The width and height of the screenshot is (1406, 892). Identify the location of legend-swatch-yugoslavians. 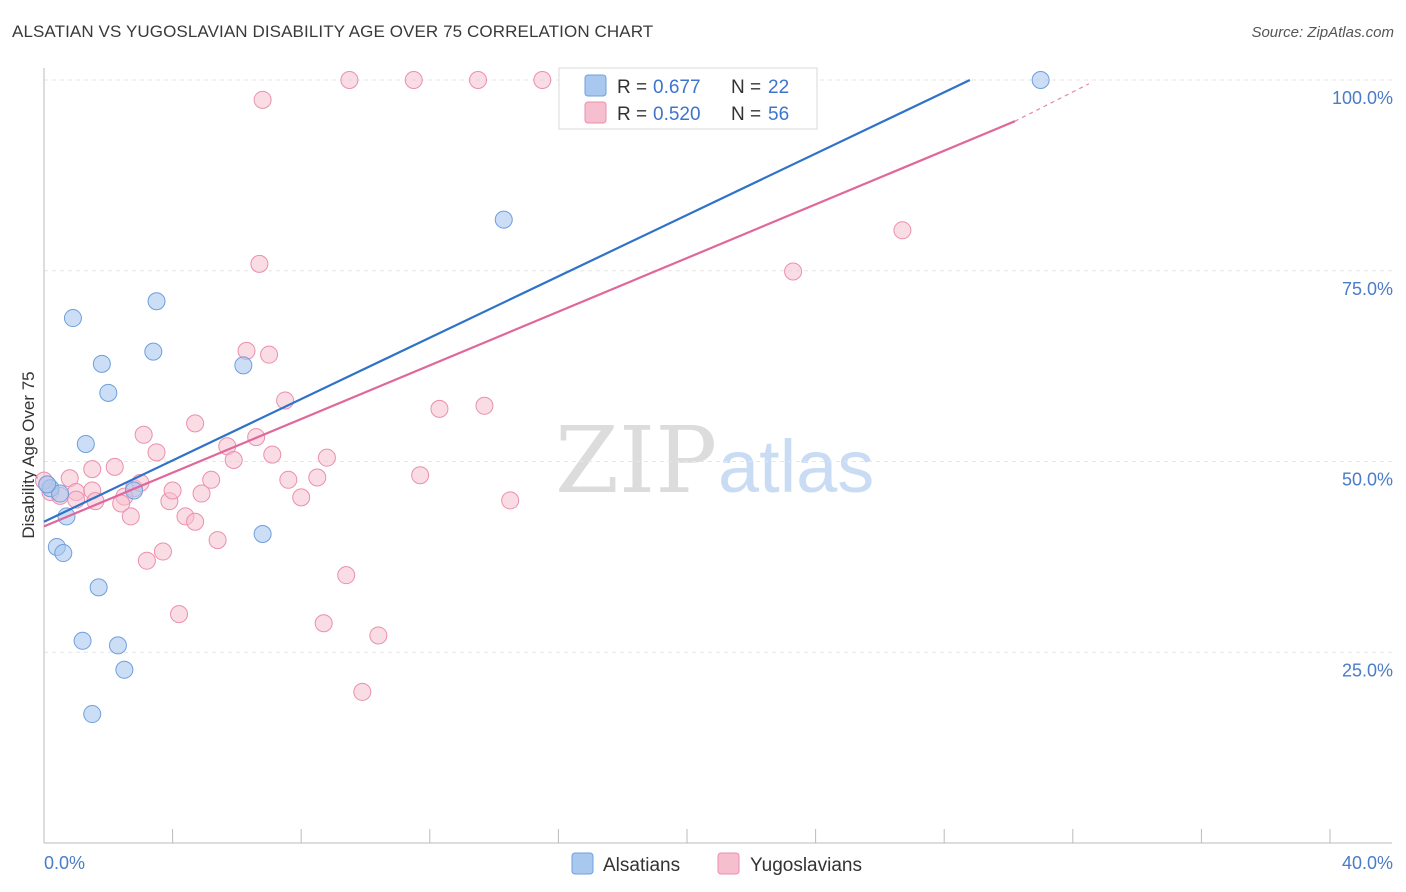
(728, 863).